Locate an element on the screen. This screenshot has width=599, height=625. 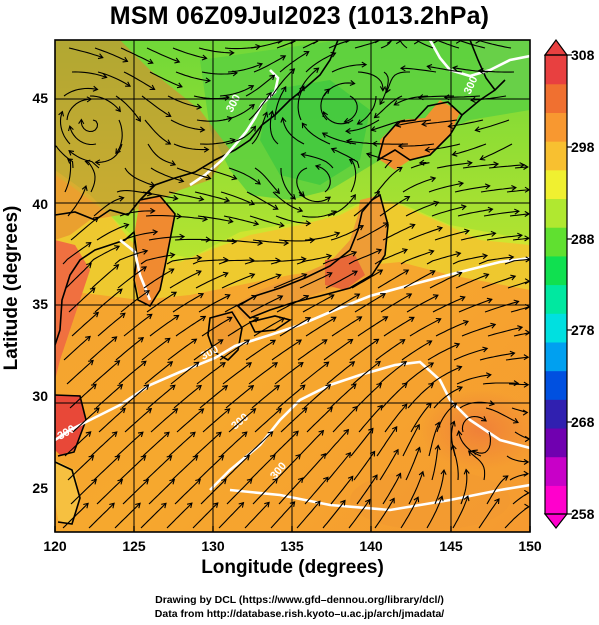
y-tick-label: 25 is located at coordinates (40, 488).